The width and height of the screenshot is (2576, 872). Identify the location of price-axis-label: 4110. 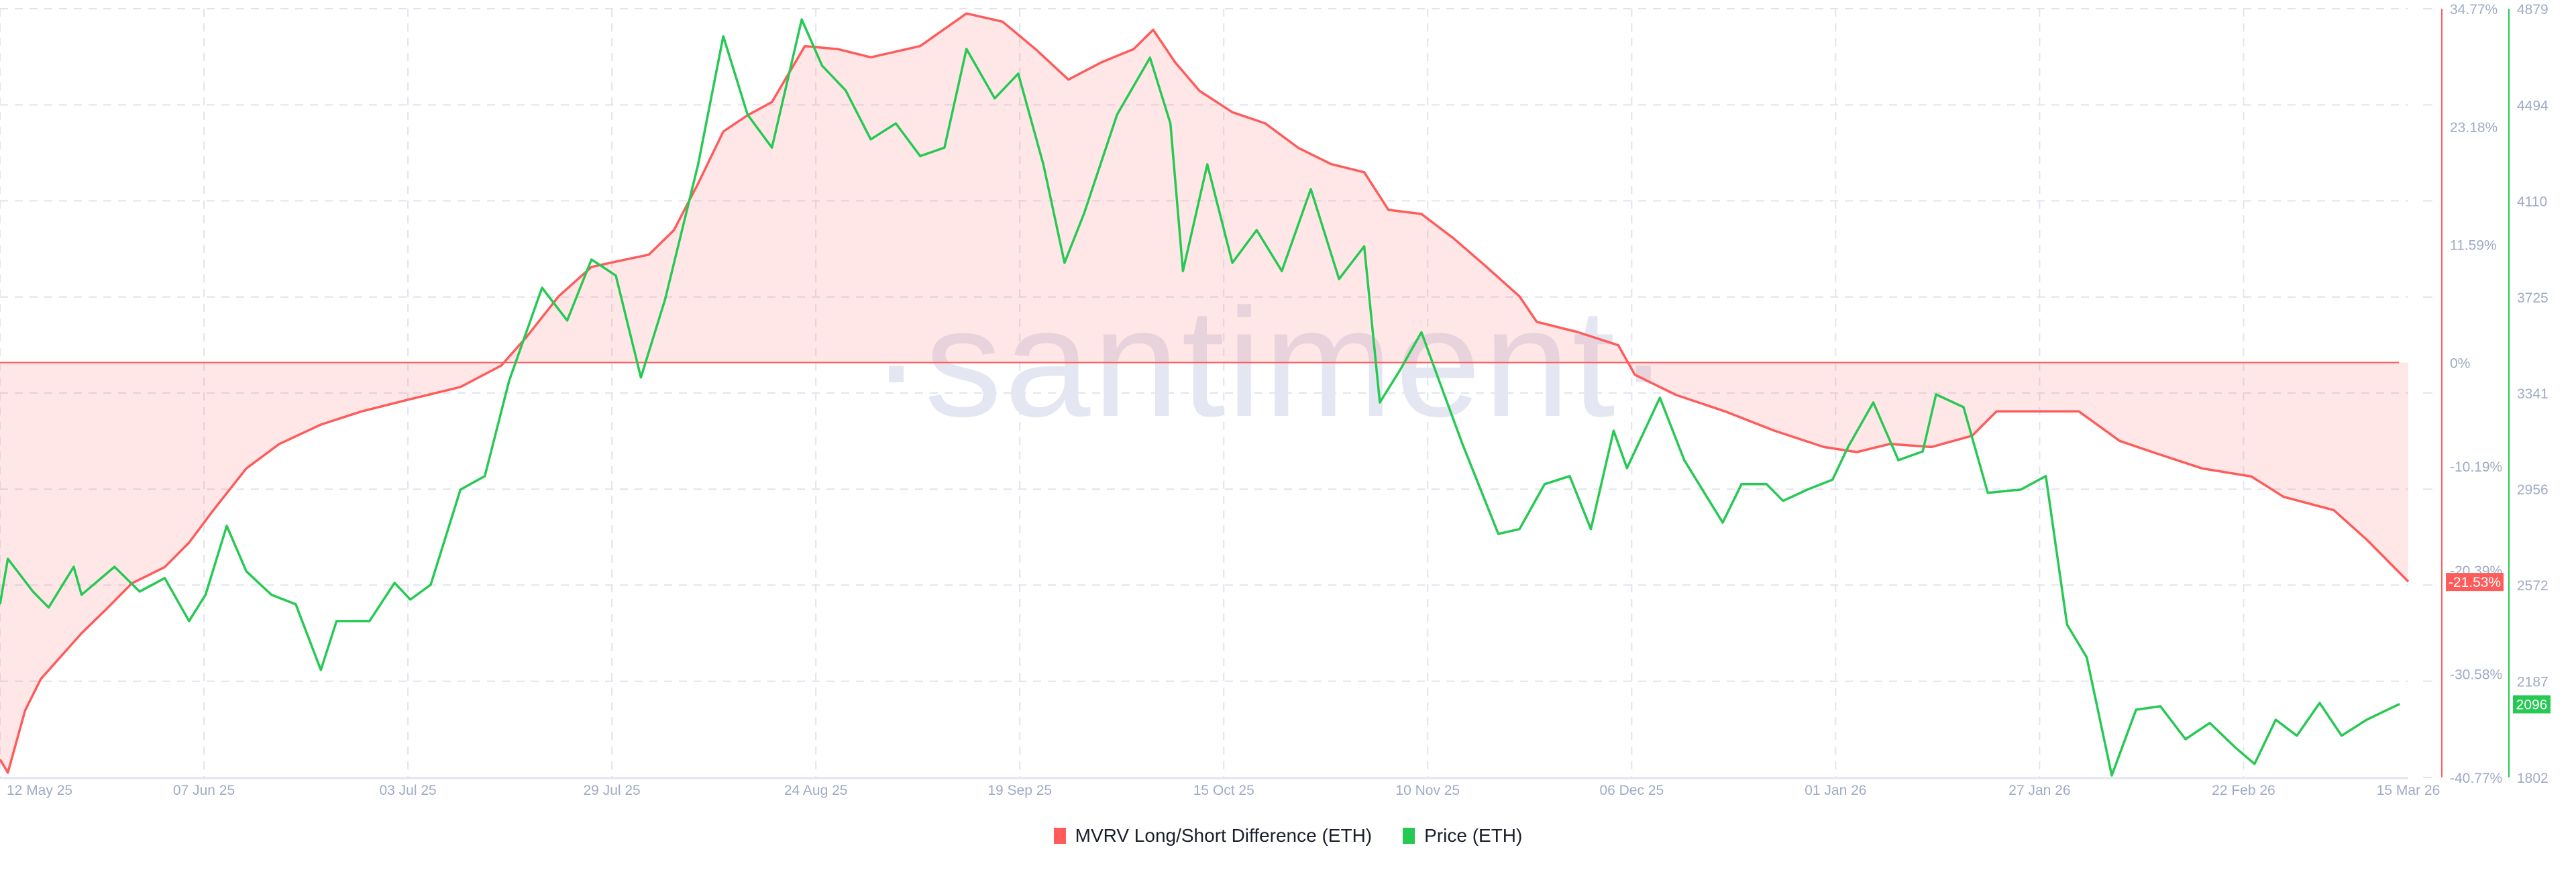
(2532, 201).